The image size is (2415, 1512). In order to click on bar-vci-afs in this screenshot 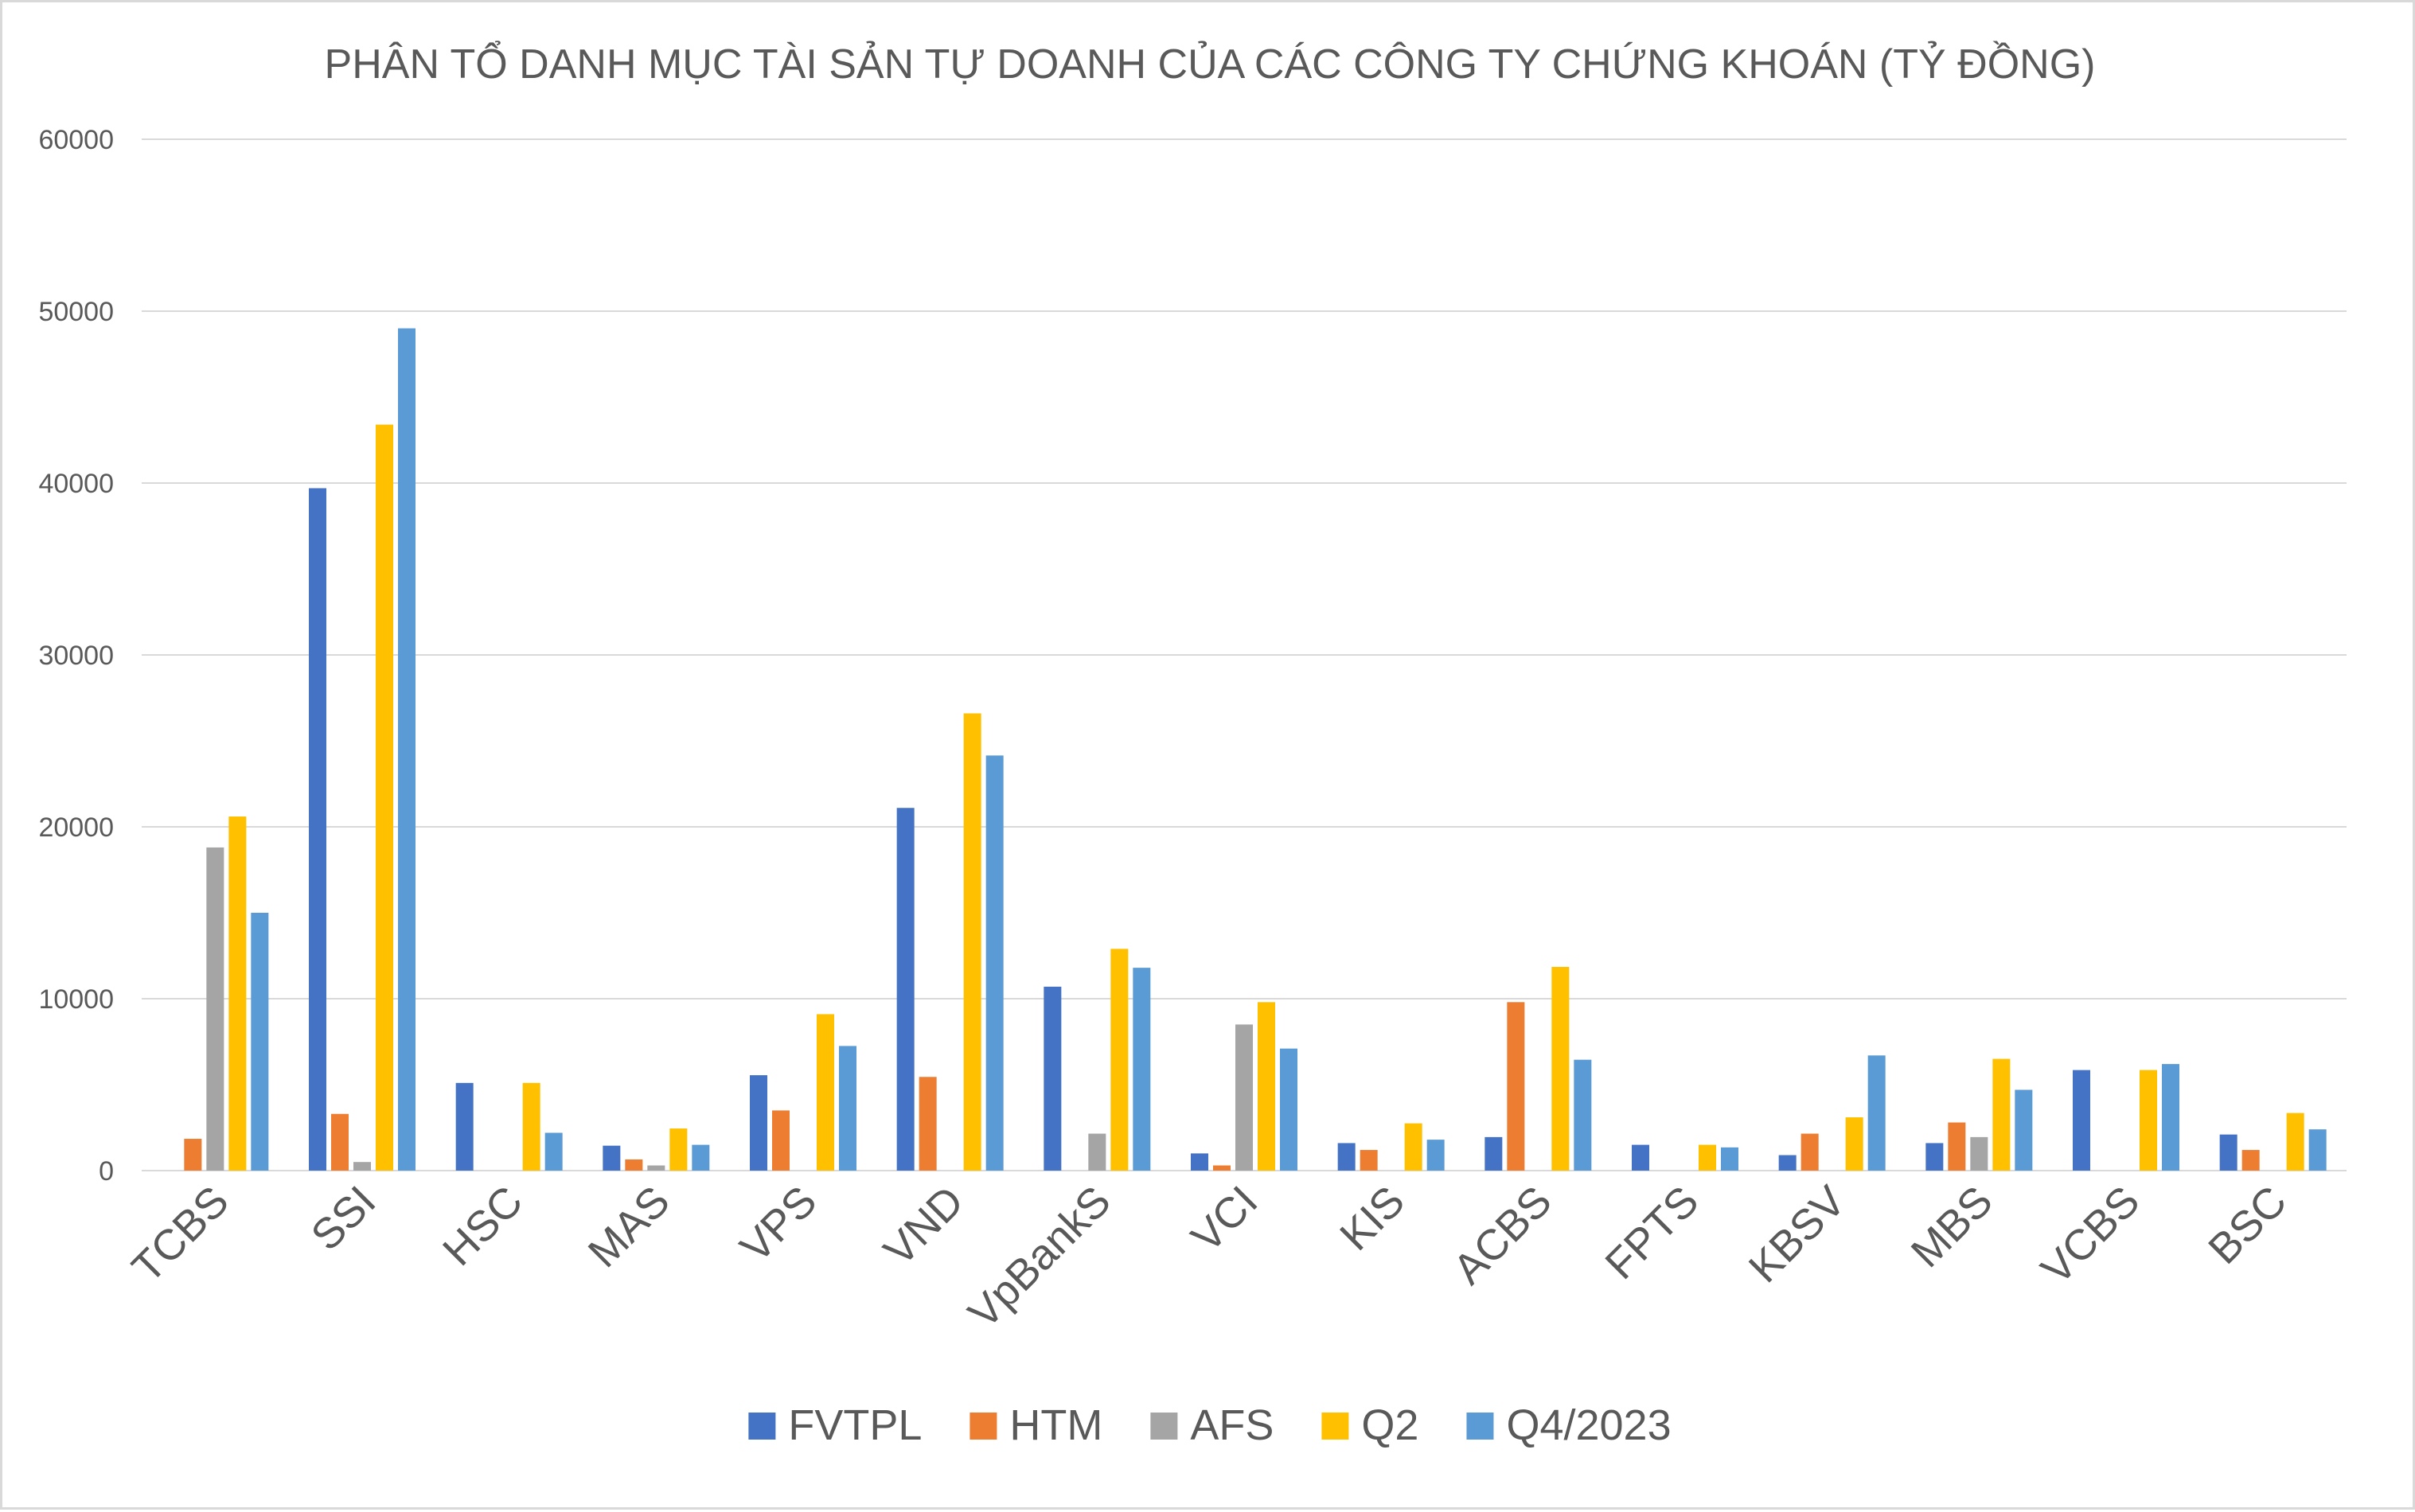, I will do `click(1244, 1097)`.